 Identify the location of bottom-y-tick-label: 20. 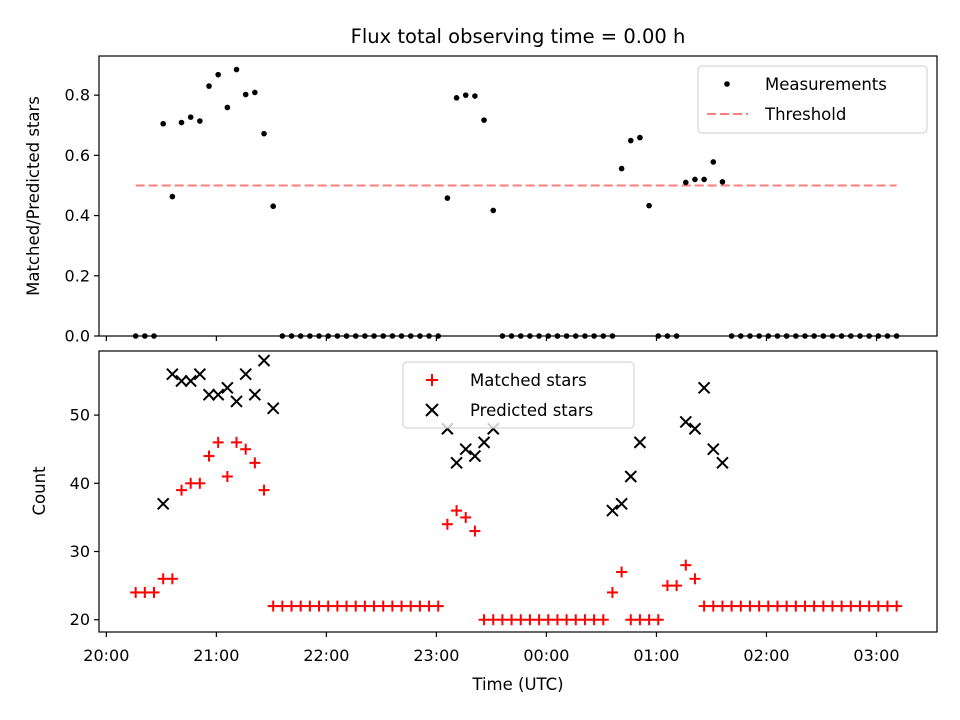
(80, 619).